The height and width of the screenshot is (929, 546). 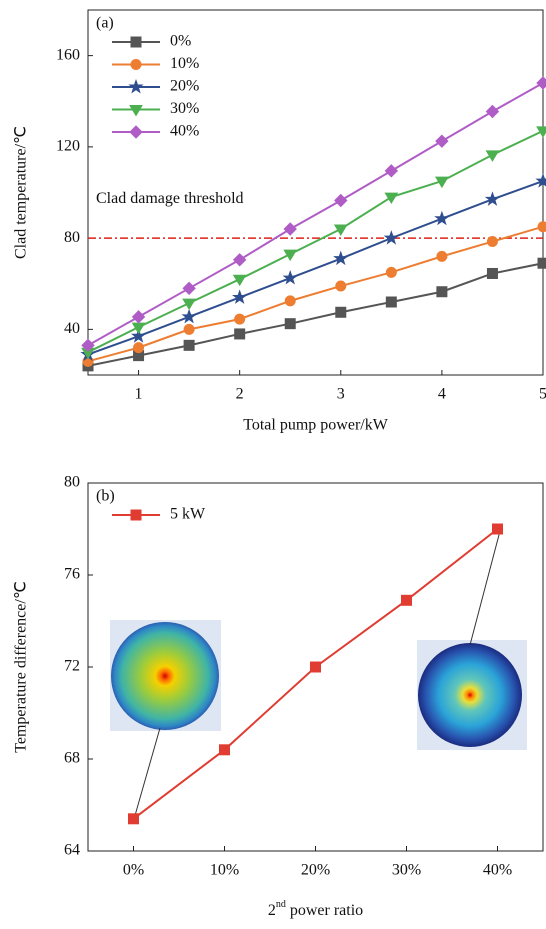 What do you see at coordinates (72, 328) in the screenshot?
I see `y-tick-label: 40` at bounding box center [72, 328].